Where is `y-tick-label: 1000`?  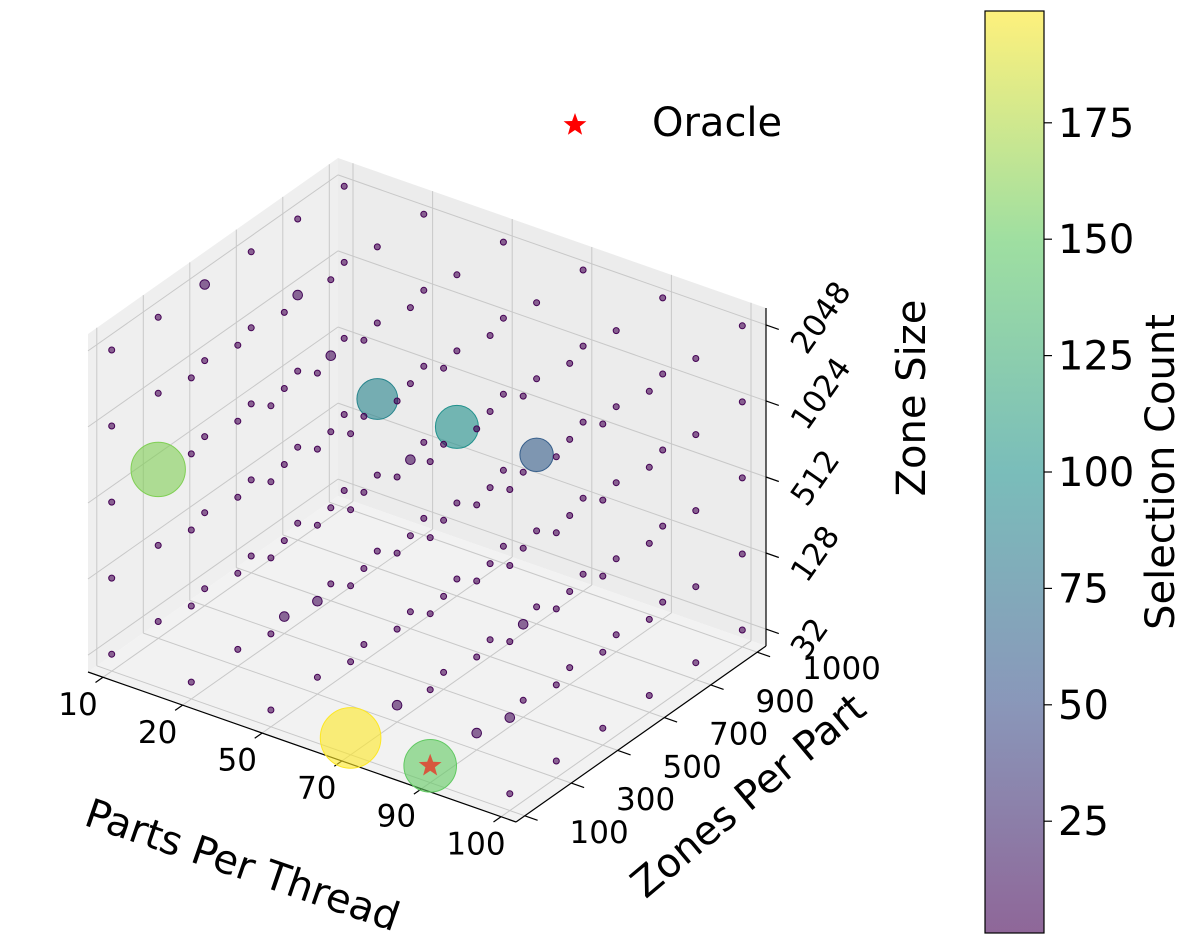
y-tick-label: 1000 is located at coordinates (841, 669).